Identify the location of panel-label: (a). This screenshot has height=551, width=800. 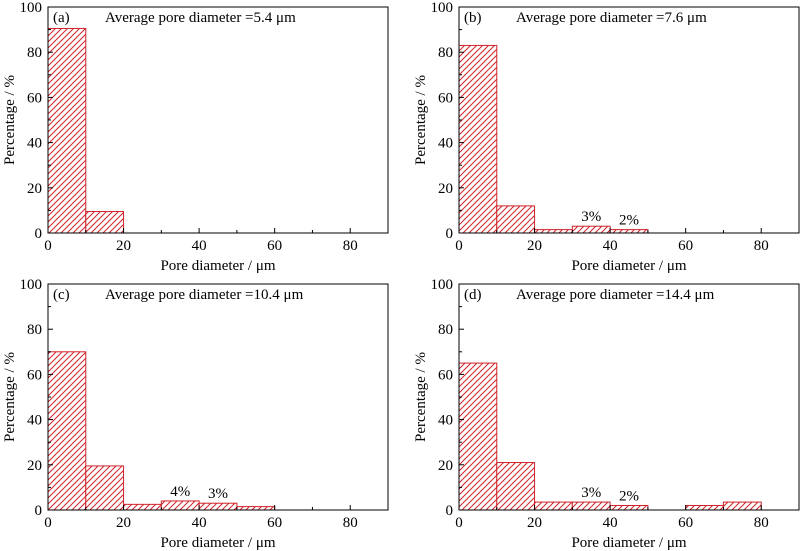
(61, 18).